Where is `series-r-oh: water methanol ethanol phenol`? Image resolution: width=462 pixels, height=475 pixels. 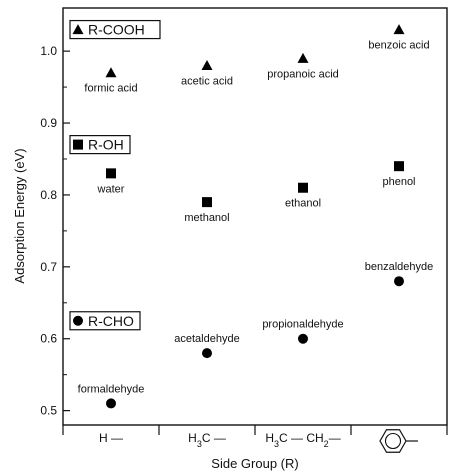
series-r-oh: water methanol ethanol phenol is located at coordinates (256, 192).